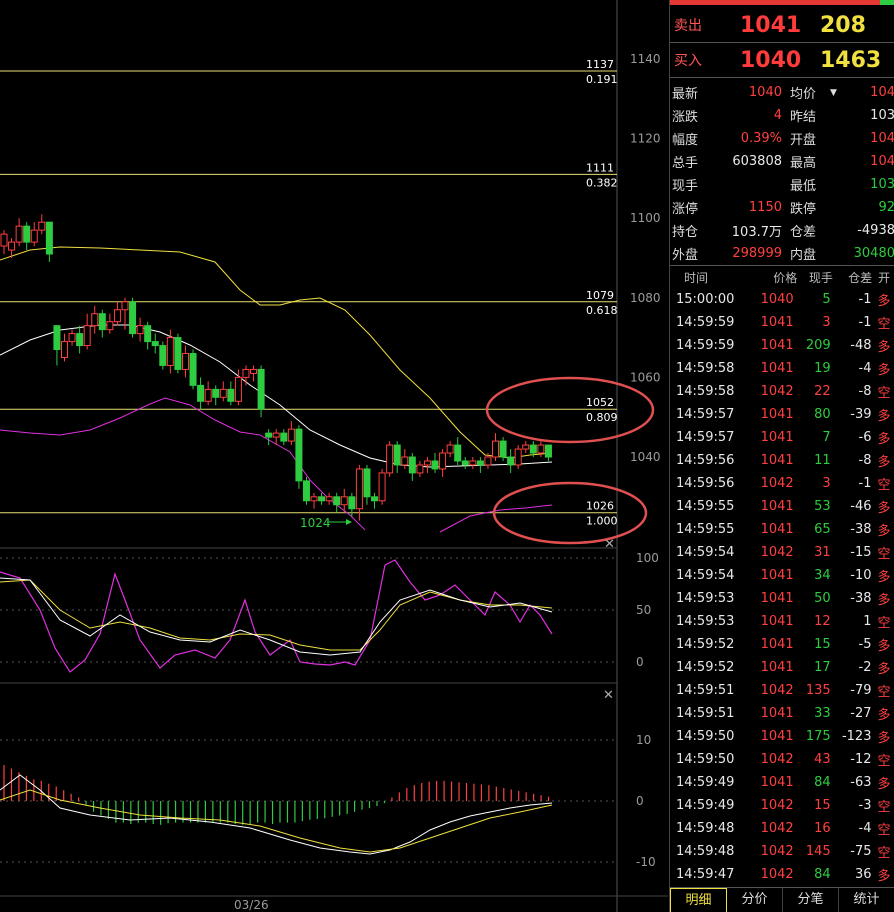 This screenshot has width=894, height=912. What do you see at coordinates (705, 529) in the screenshot?
I see `trade-time: 14:59:55` at bounding box center [705, 529].